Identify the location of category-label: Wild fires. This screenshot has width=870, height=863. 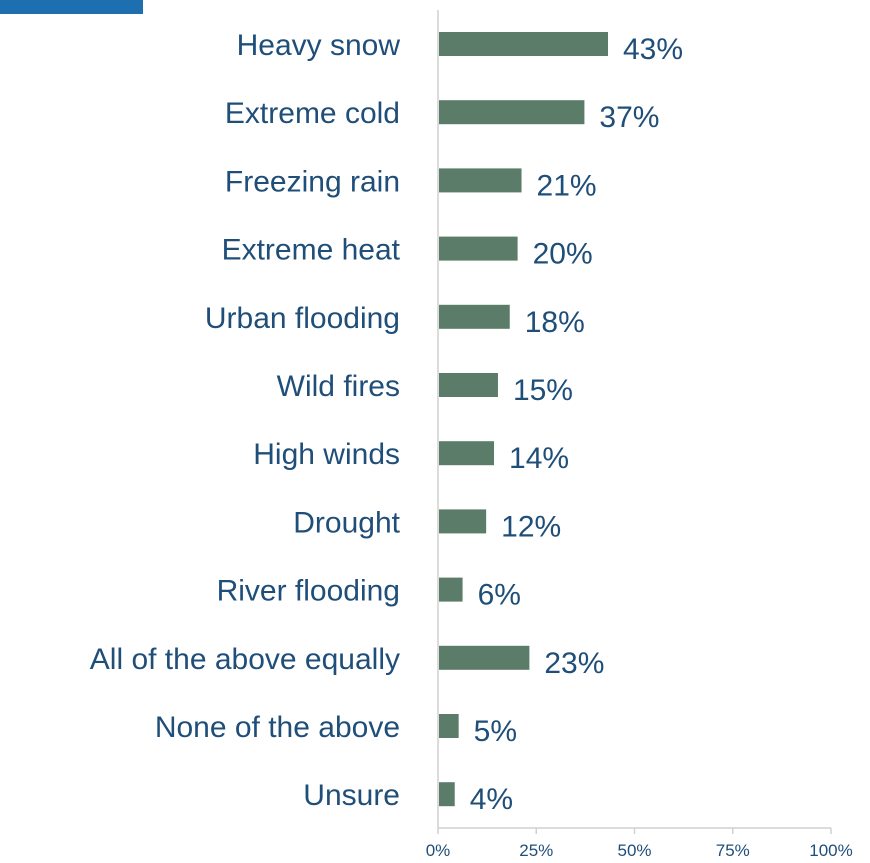
(338, 386).